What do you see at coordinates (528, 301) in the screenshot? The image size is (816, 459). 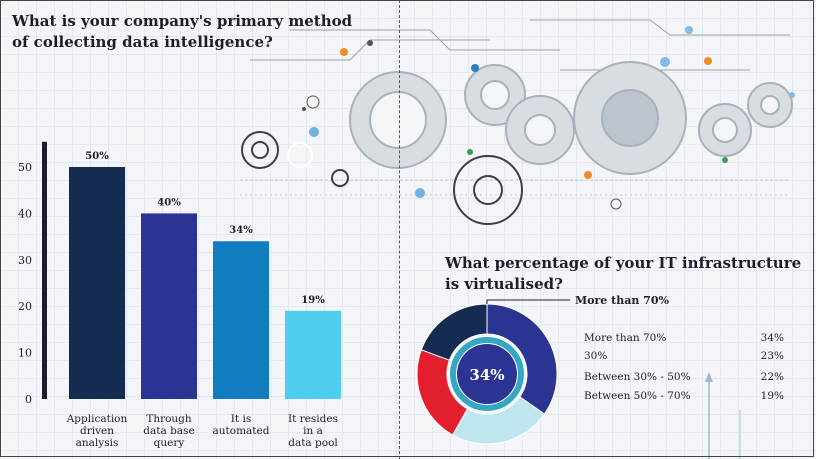 I see `callout-line` at bounding box center [528, 301].